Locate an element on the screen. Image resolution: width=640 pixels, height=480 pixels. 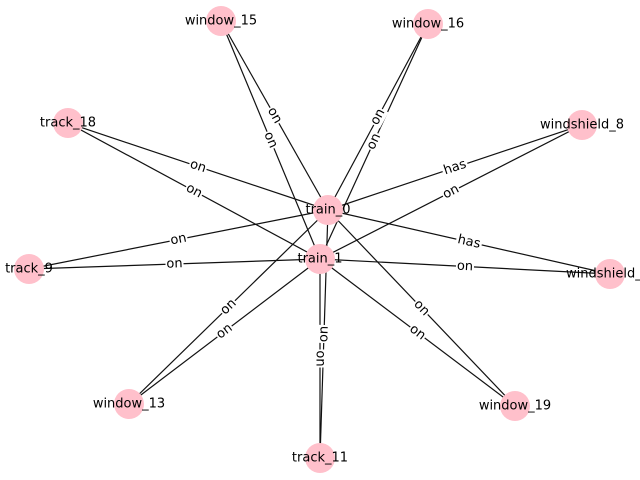
edge-label-group-8: on is located at coordinates (324, 334).